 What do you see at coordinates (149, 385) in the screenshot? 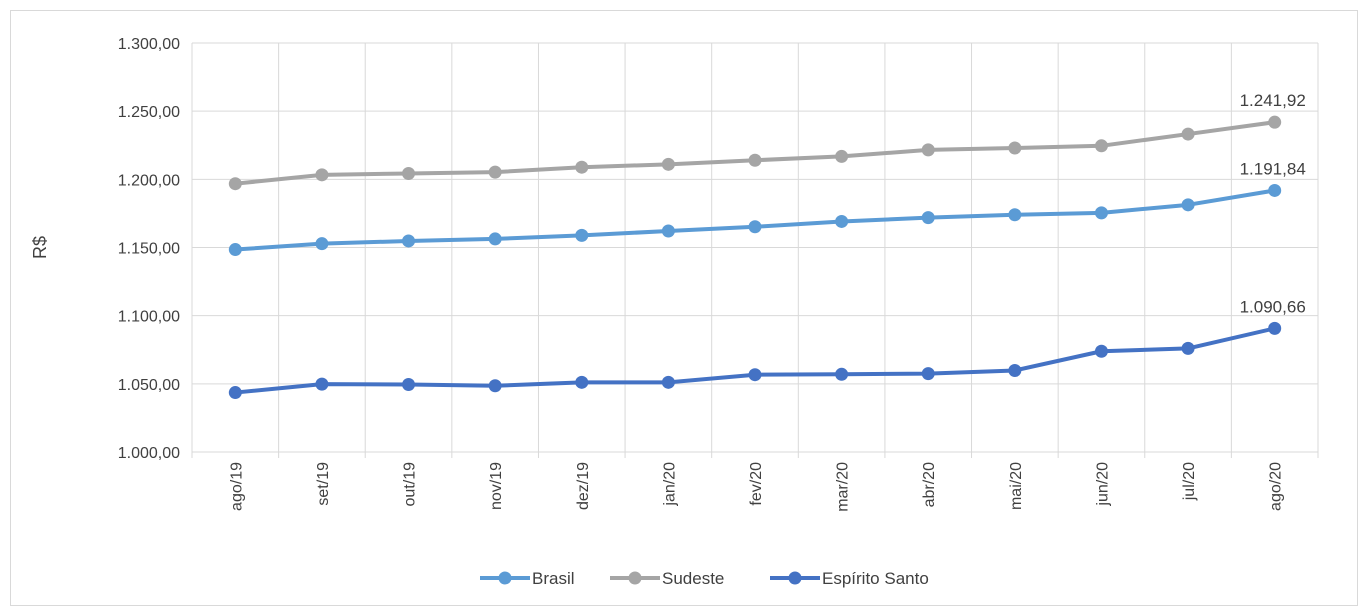
I see `y-tick-label: 1.050,00` at bounding box center [149, 385].